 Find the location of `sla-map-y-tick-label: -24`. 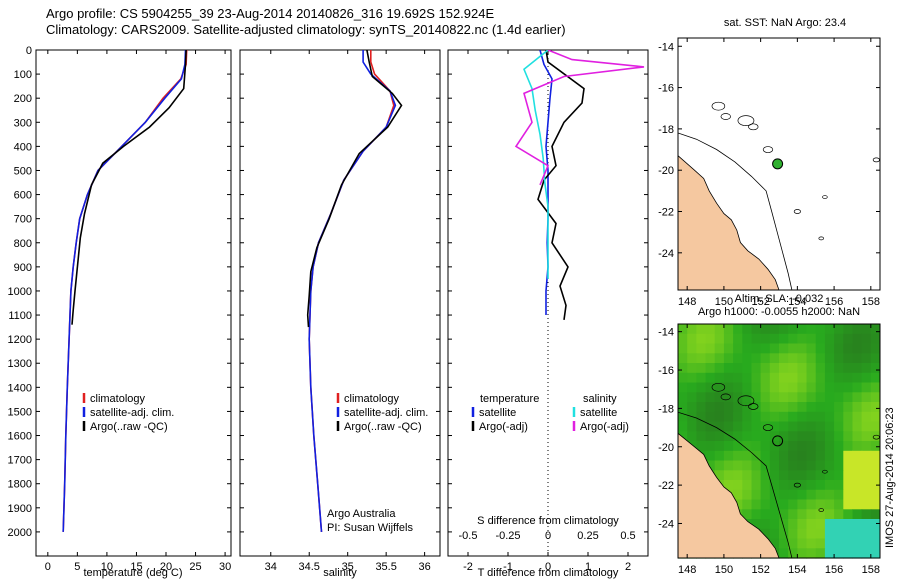

sla-map-y-tick-label: -24 is located at coordinates (666, 524).